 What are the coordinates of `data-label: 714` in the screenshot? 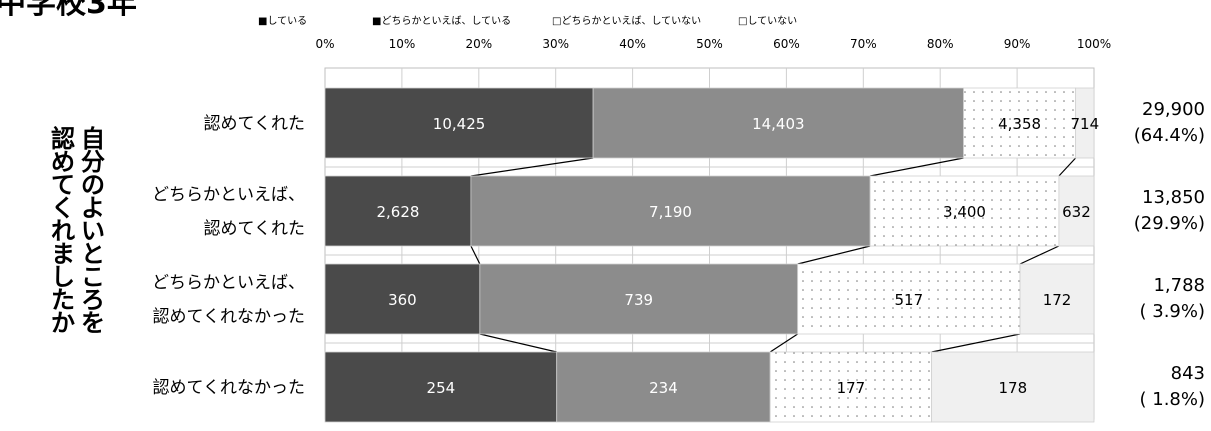 It's located at (1084, 124).